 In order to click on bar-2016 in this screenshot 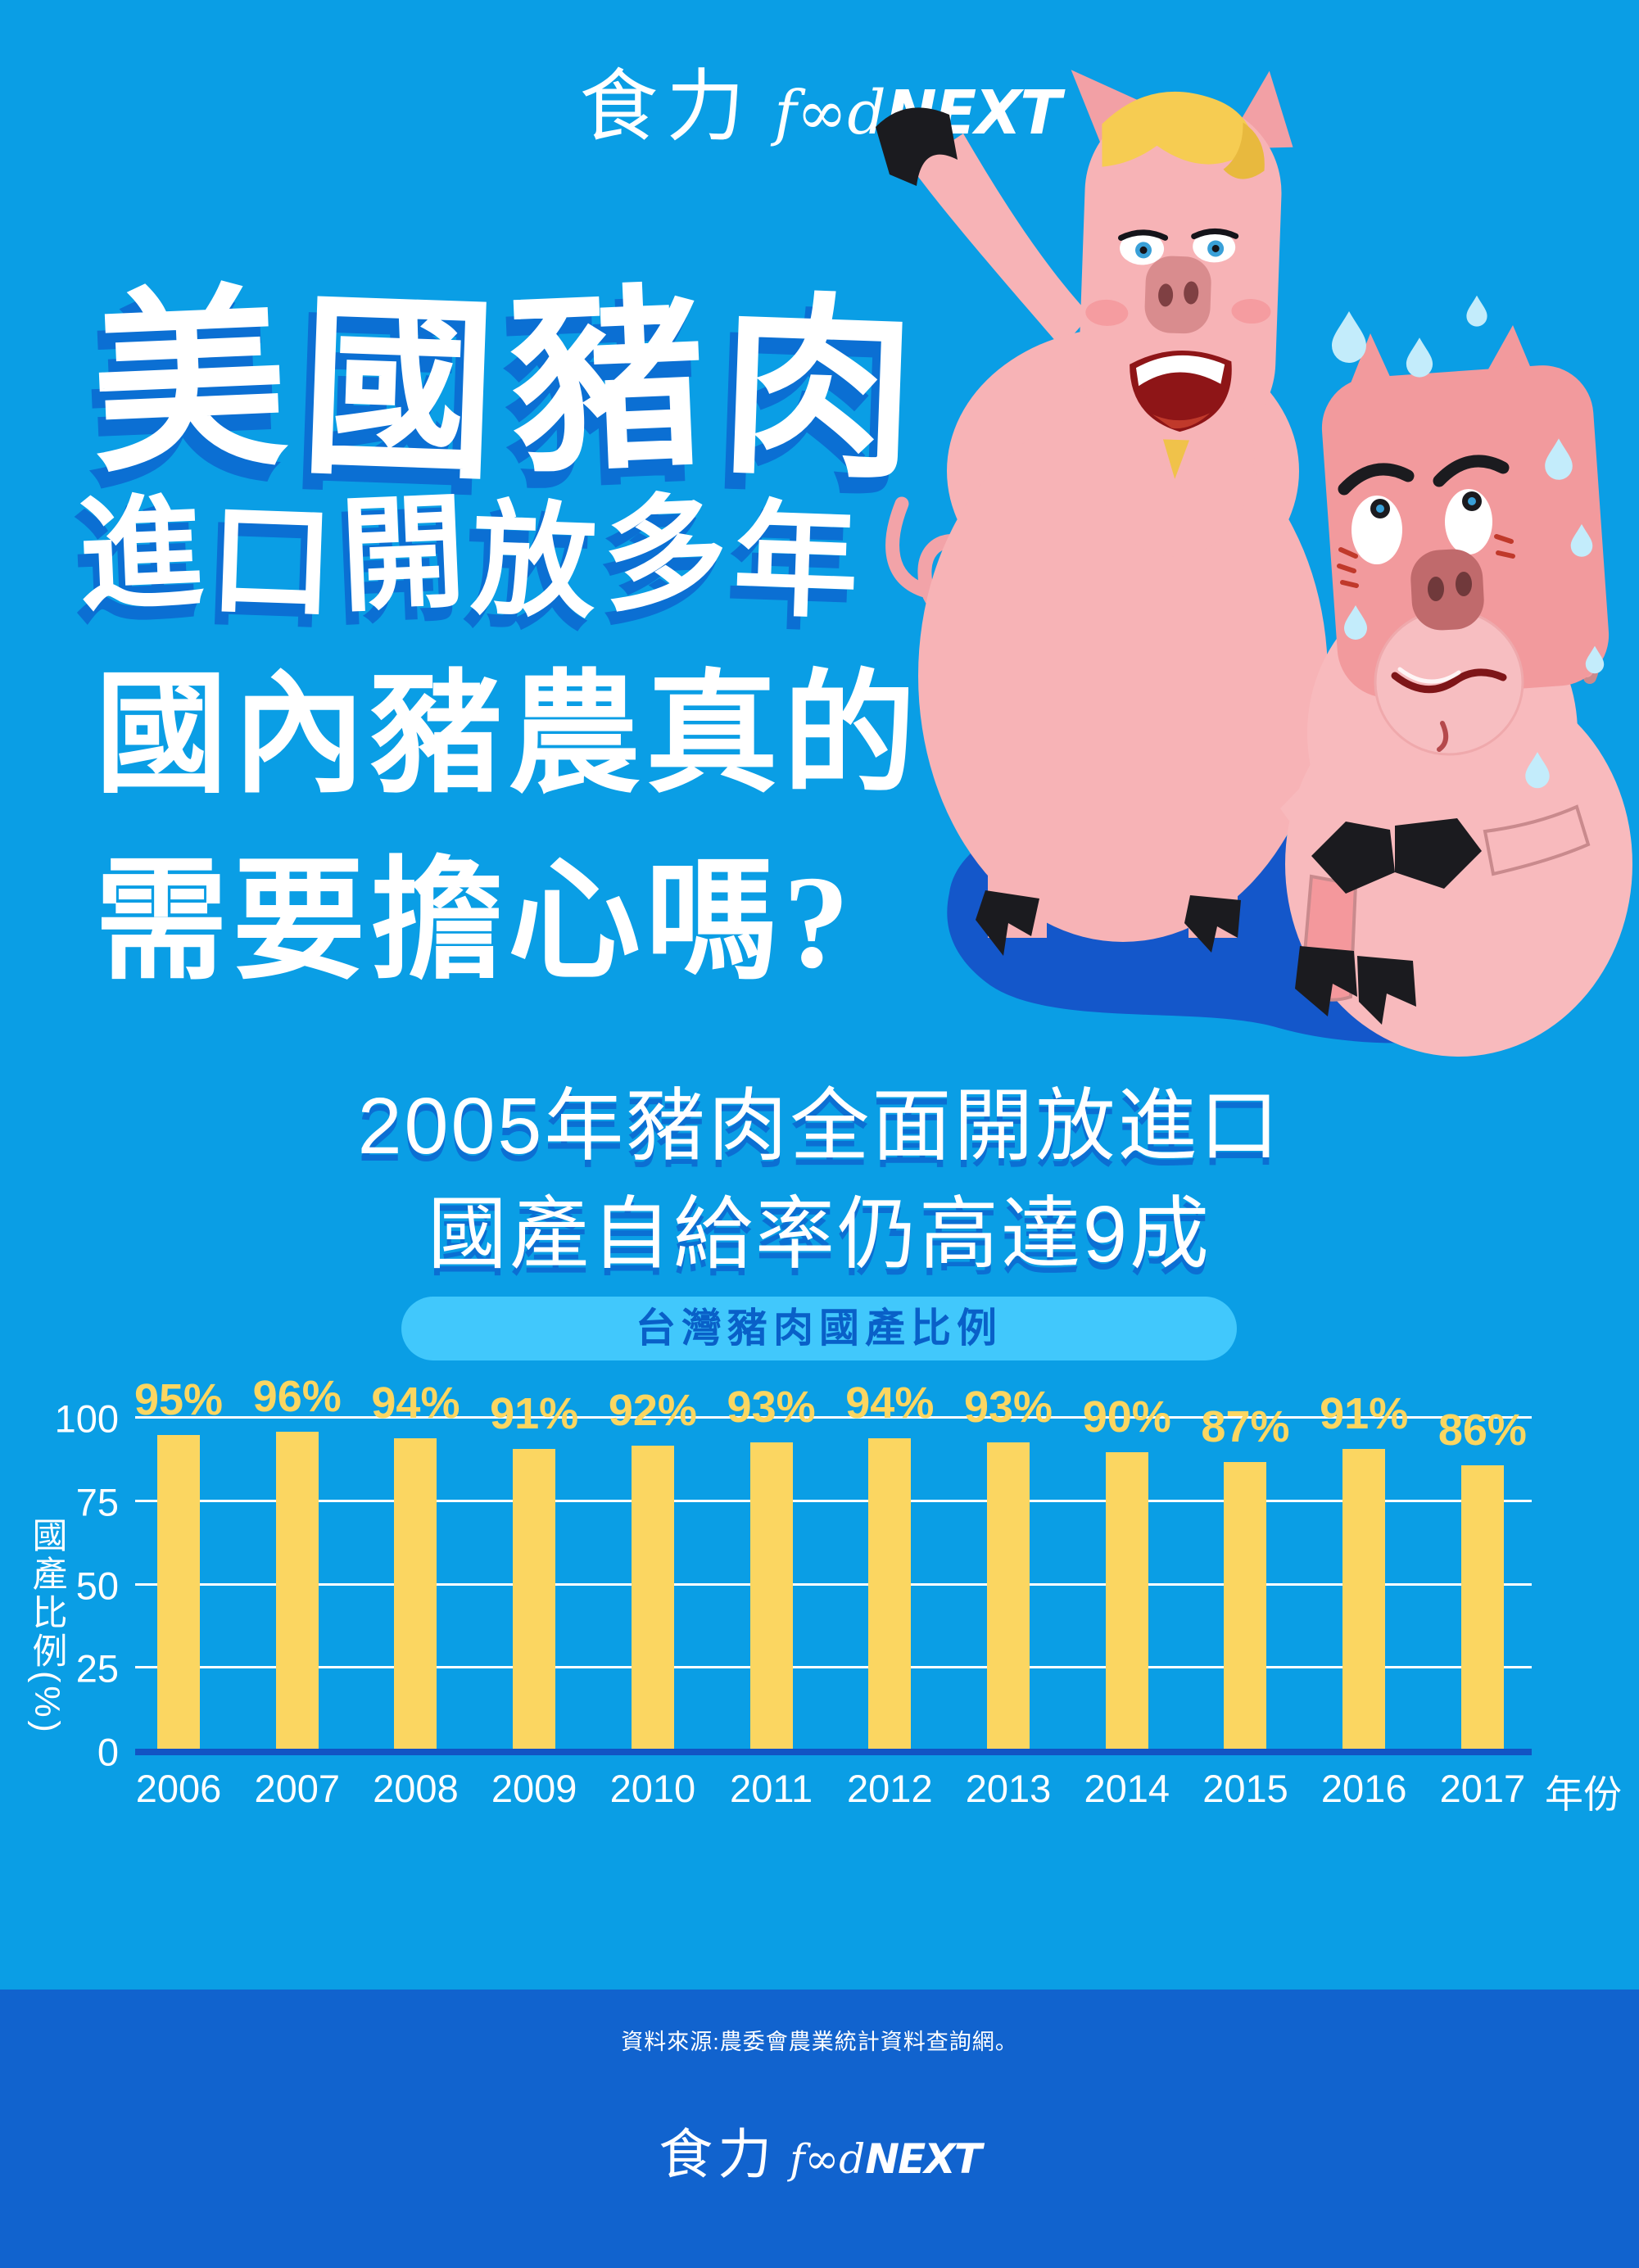, I will do `click(1364, 1600)`.